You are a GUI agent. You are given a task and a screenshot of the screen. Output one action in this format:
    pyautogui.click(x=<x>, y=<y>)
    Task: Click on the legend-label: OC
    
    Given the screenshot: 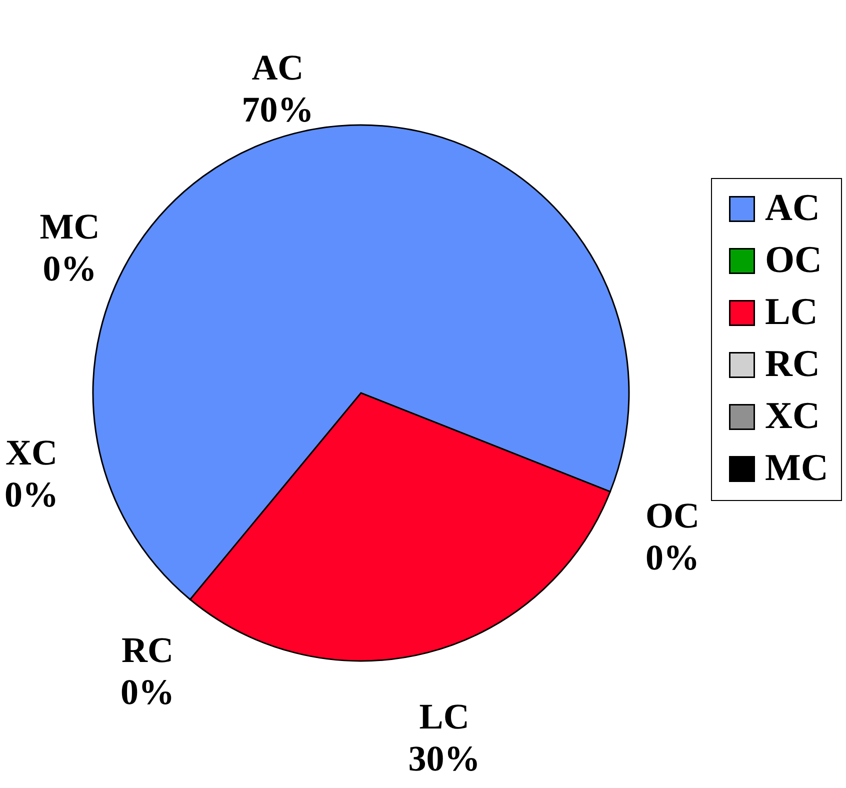 What is the action you would take?
    pyautogui.click(x=793, y=260)
    